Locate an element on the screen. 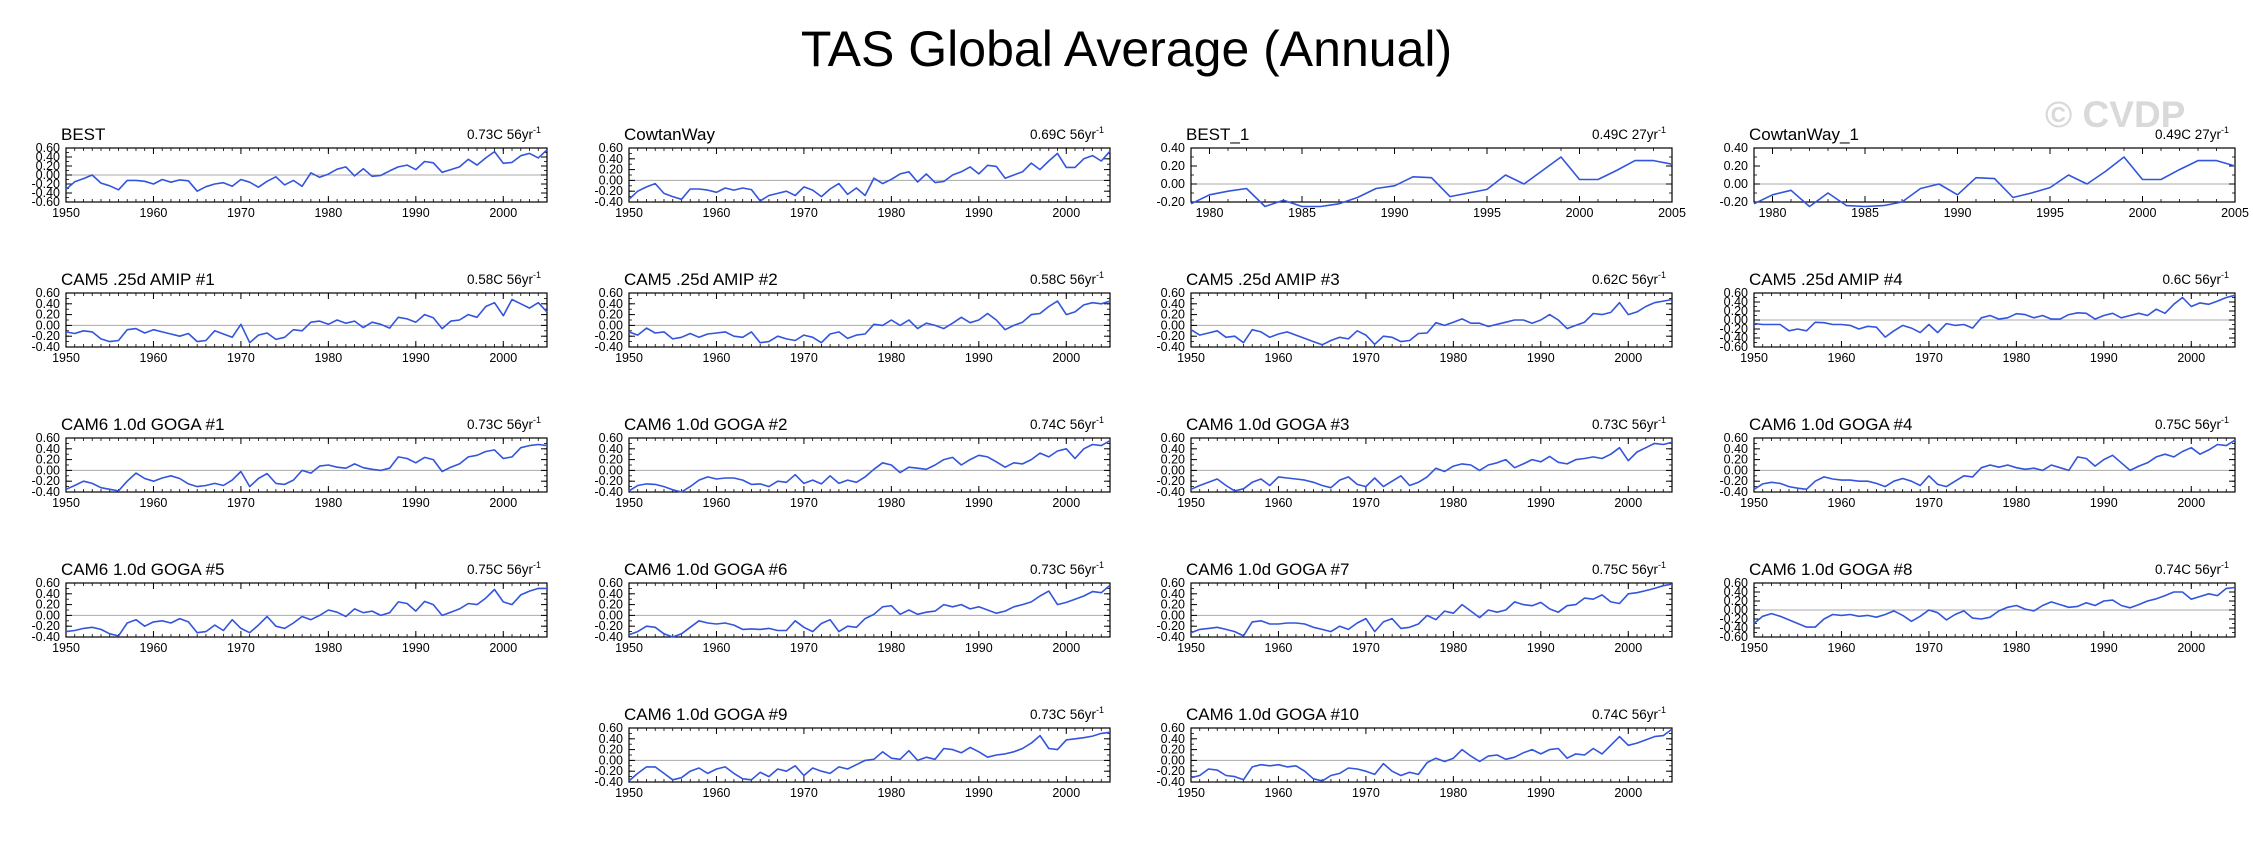 This screenshot has width=2253, height=864. x-tick-label: 1985 is located at coordinates (1302, 213).